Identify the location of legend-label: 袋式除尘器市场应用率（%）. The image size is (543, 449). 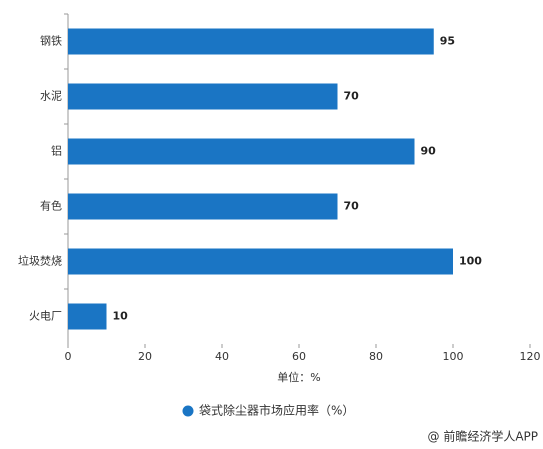
(276, 410).